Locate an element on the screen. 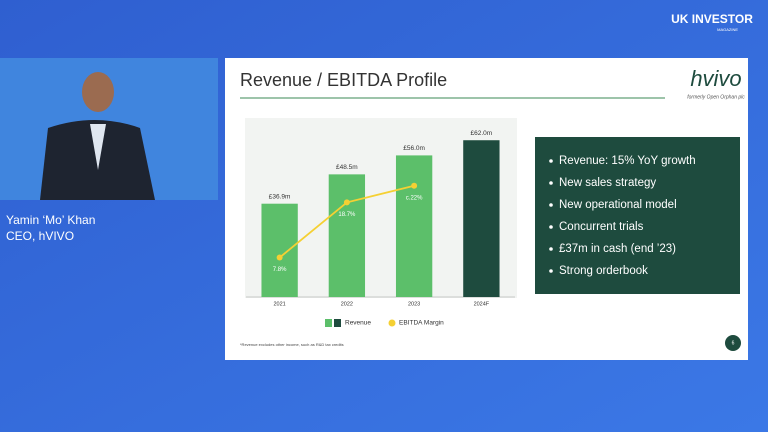 The width and height of the screenshot is (768, 432). line-value-label: c.22% is located at coordinates (414, 198).